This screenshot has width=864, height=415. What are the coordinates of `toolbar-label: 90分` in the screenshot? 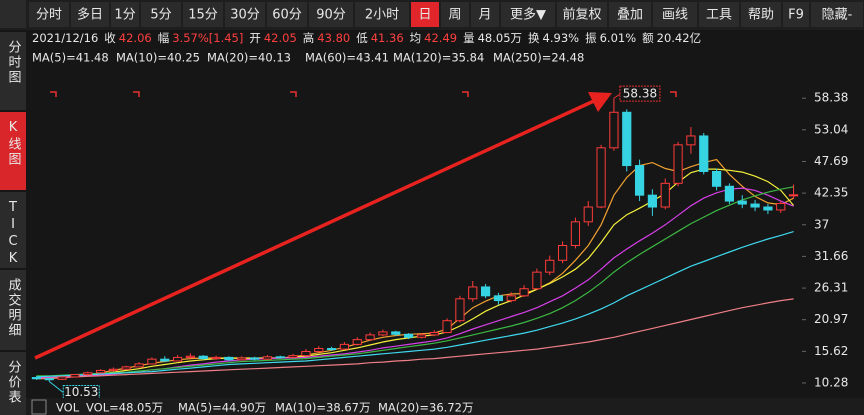 It's located at (331, 15).